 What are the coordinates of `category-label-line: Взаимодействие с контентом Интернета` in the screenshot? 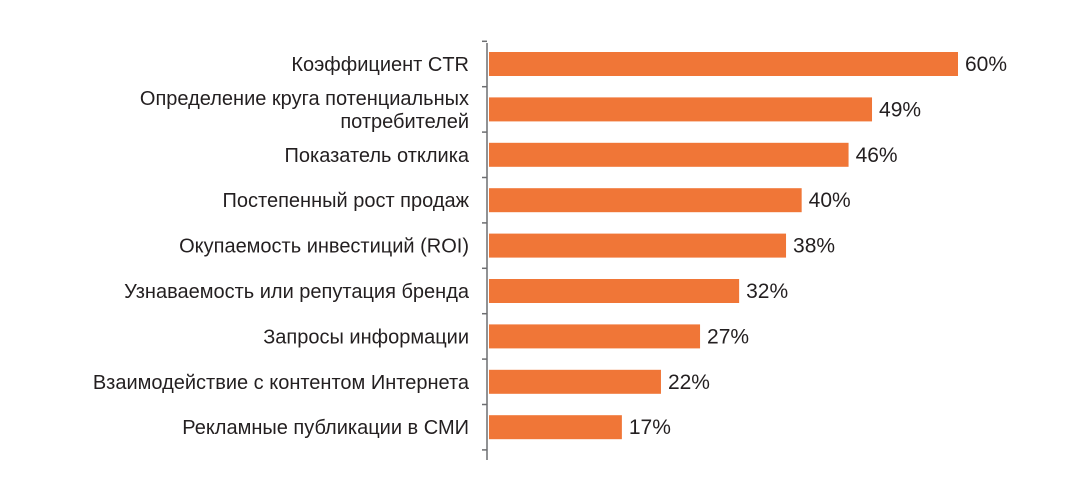 It's located at (281, 383).